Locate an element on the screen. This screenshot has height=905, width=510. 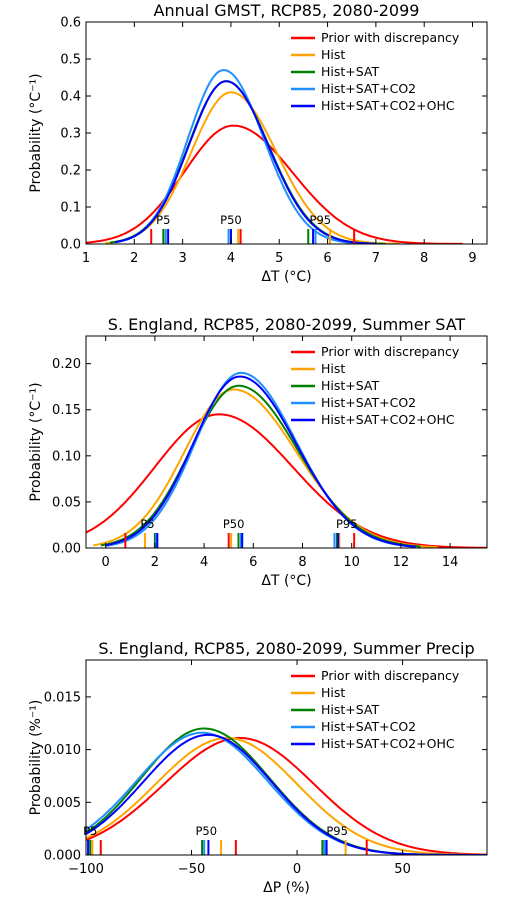
y-tick-label: 0.10 is located at coordinates (66, 456).